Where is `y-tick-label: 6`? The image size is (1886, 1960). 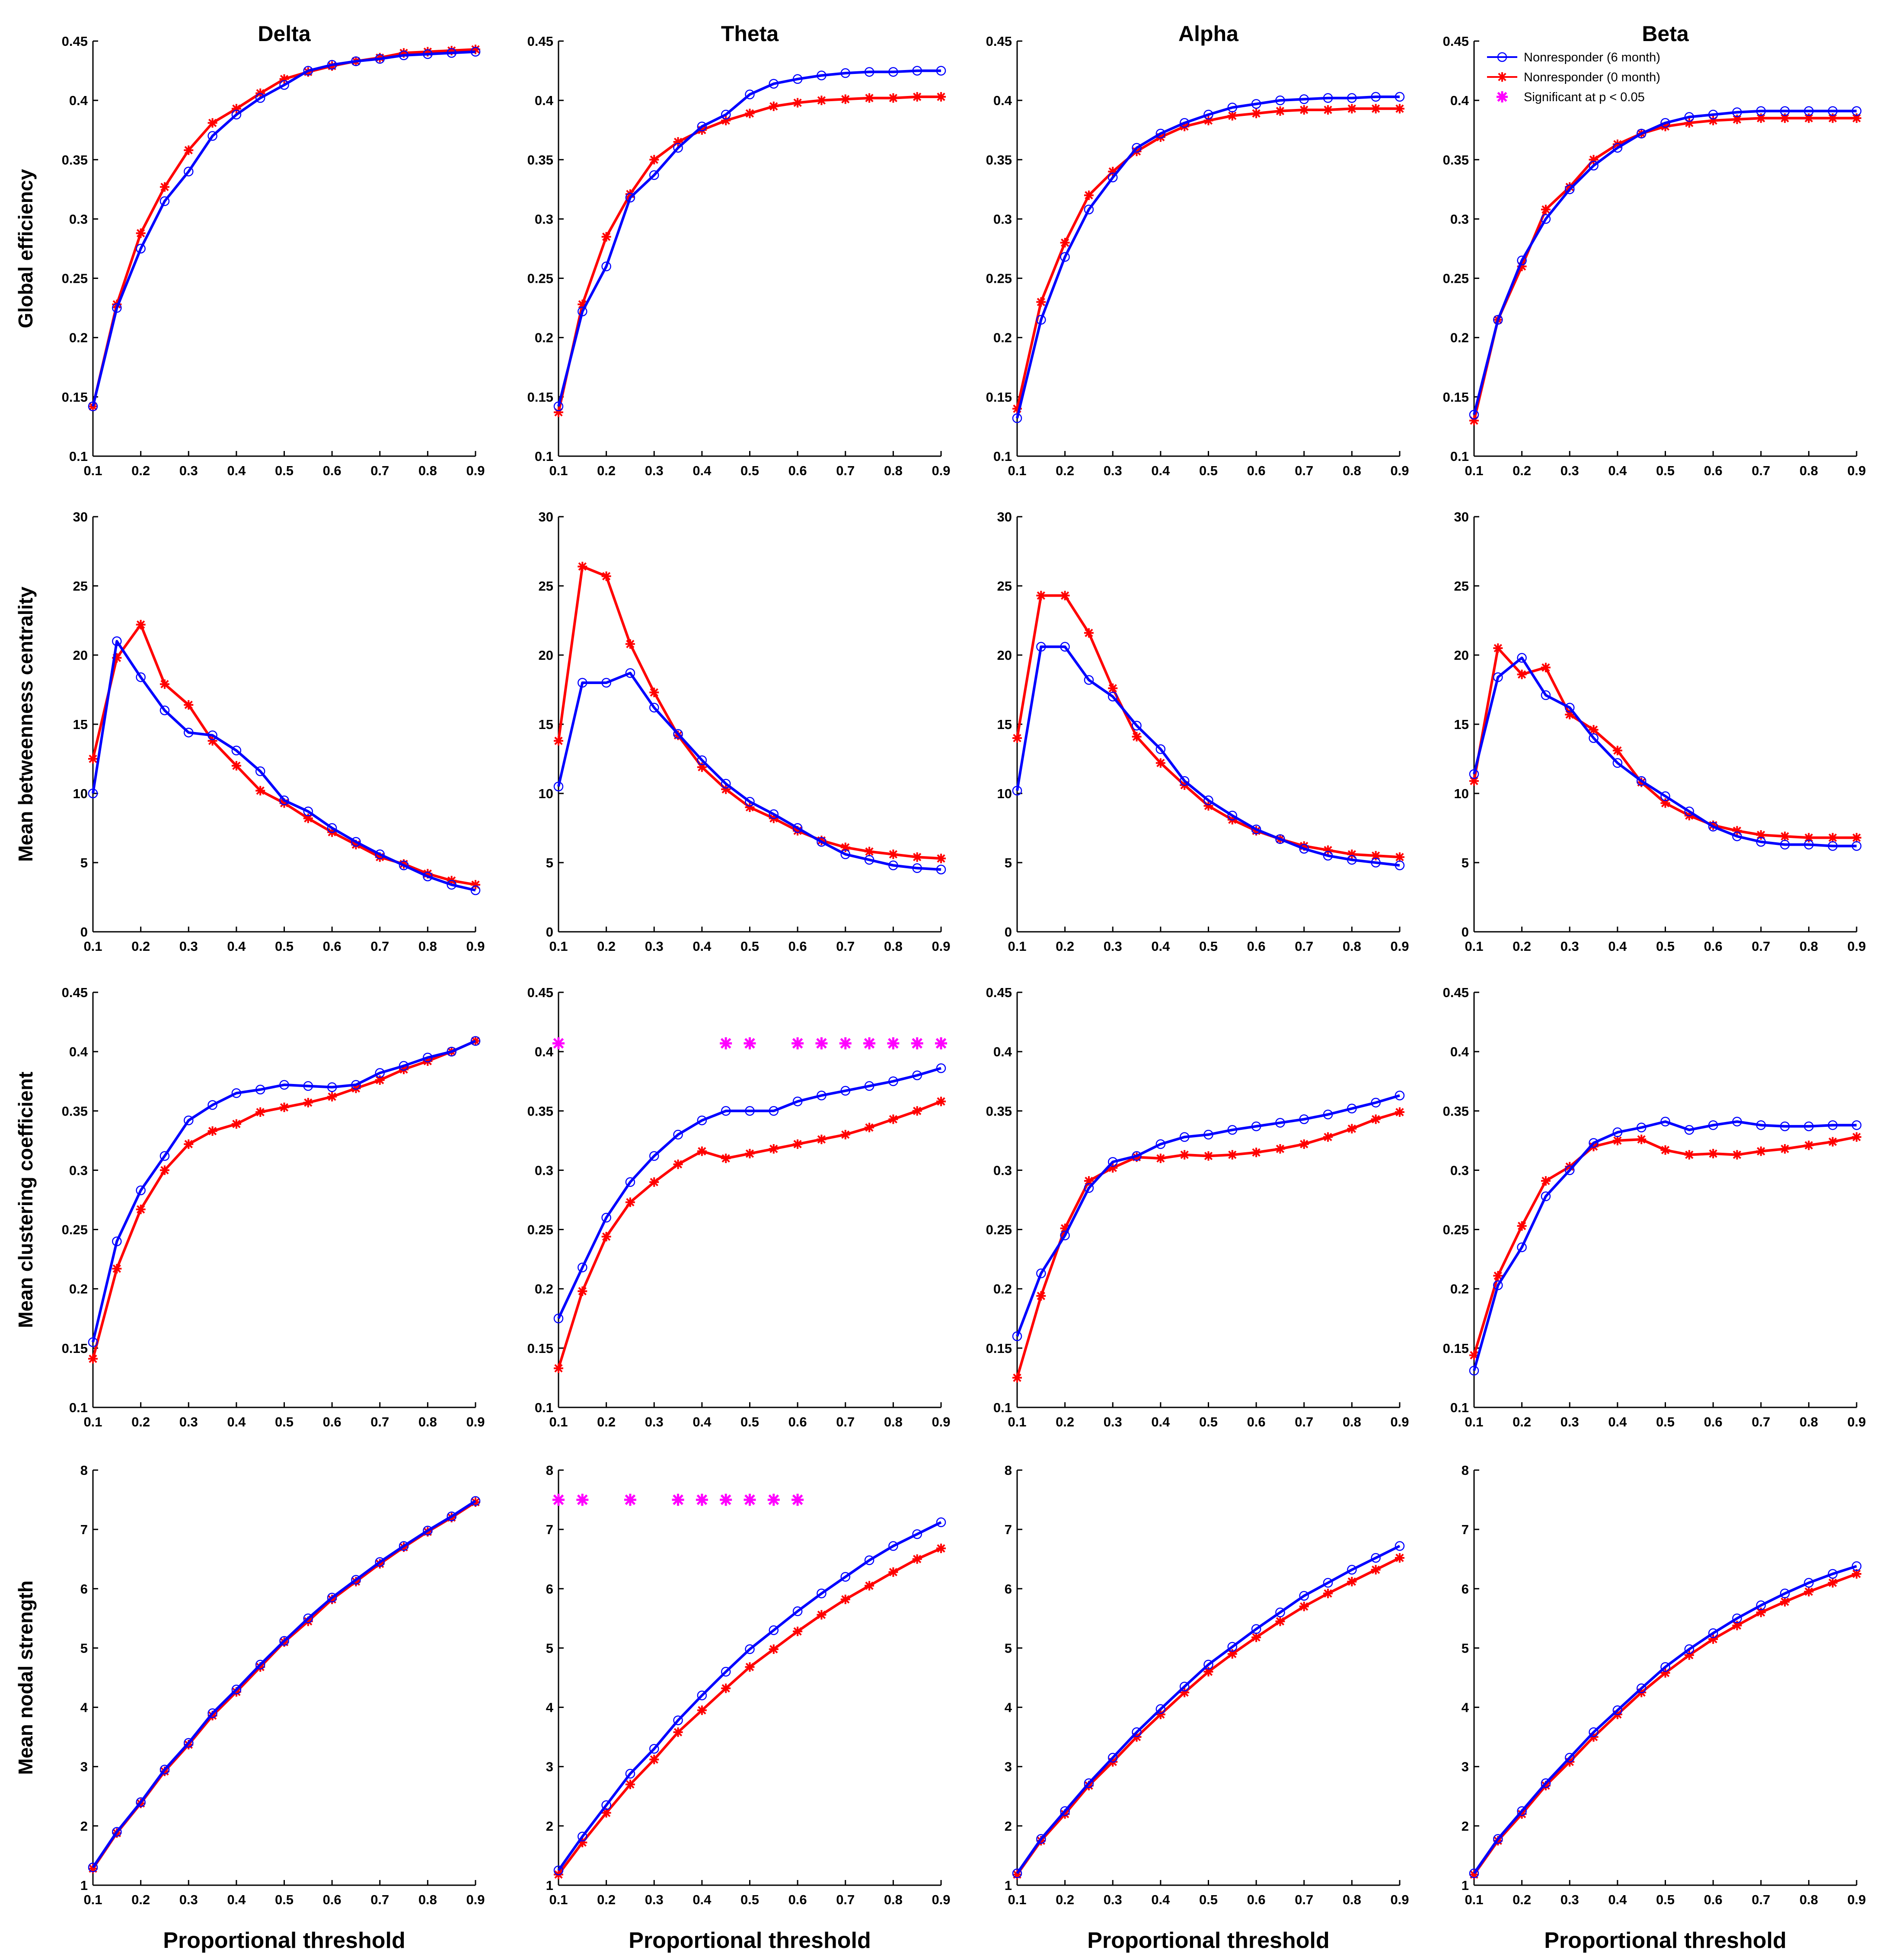
y-tick-label: 6 is located at coordinates (1008, 1588).